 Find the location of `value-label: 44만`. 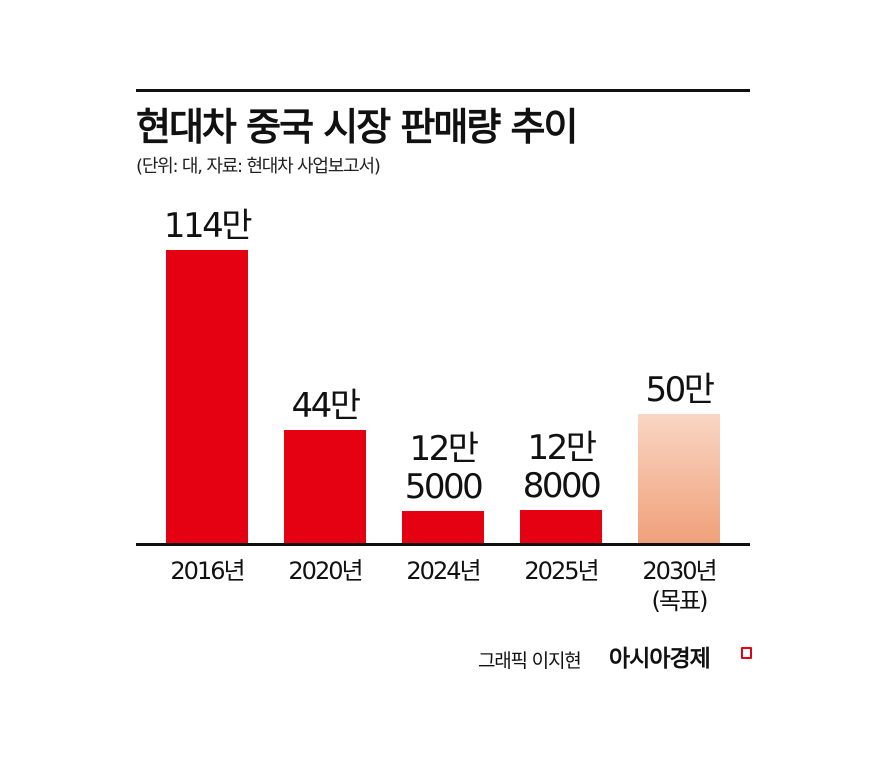

value-label: 44만 is located at coordinates (326, 406).